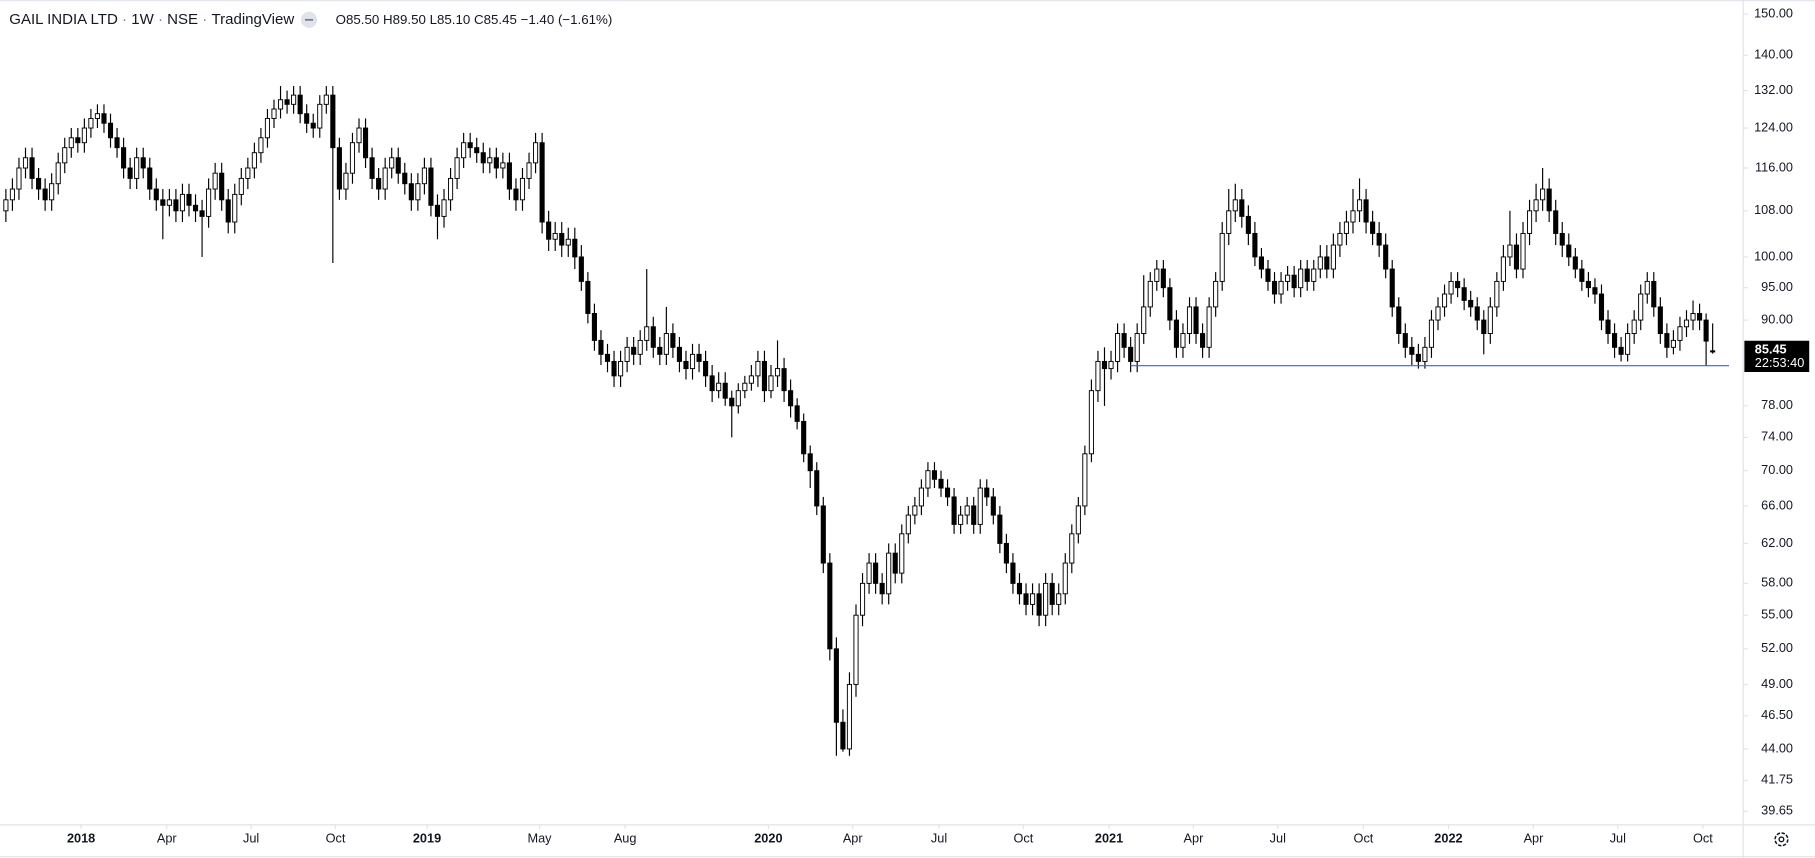 Image resolution: width=1815 pixels, height=858 pixels. What do you see at coordinates (1773, 209) in the screenshot?
I see `y-tick-label: 108.00` at bounding box center [1773, 209].